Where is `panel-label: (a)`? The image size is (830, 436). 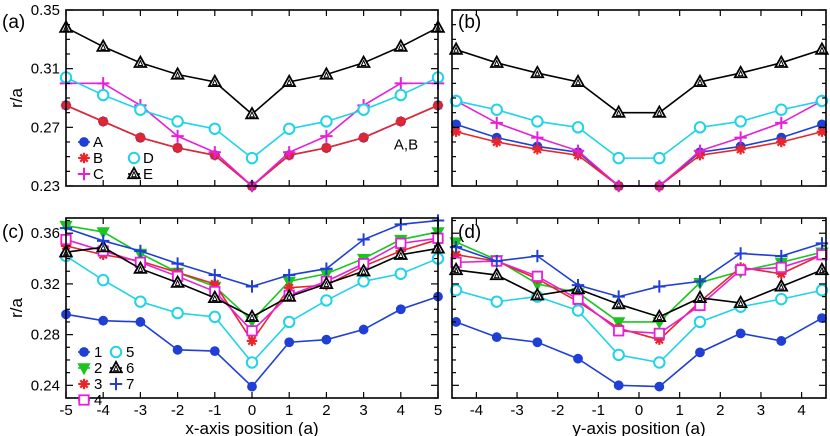 panel-label: (a) is located at coordinates (13, 22).